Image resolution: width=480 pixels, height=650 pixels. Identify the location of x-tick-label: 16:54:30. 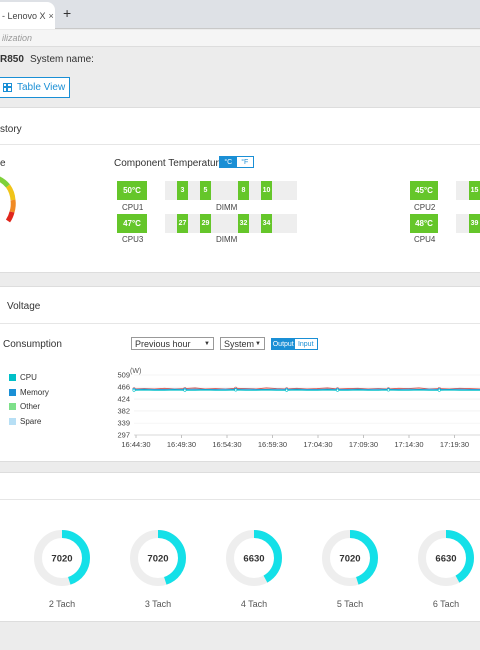
(226, 444).